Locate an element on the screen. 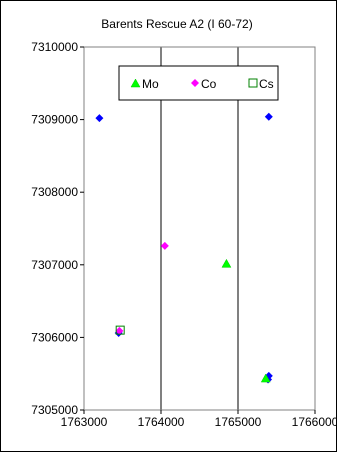 This screenshot has width=337, height=452. y-tick-label: 7306000 is located at coordinates (54, 337).